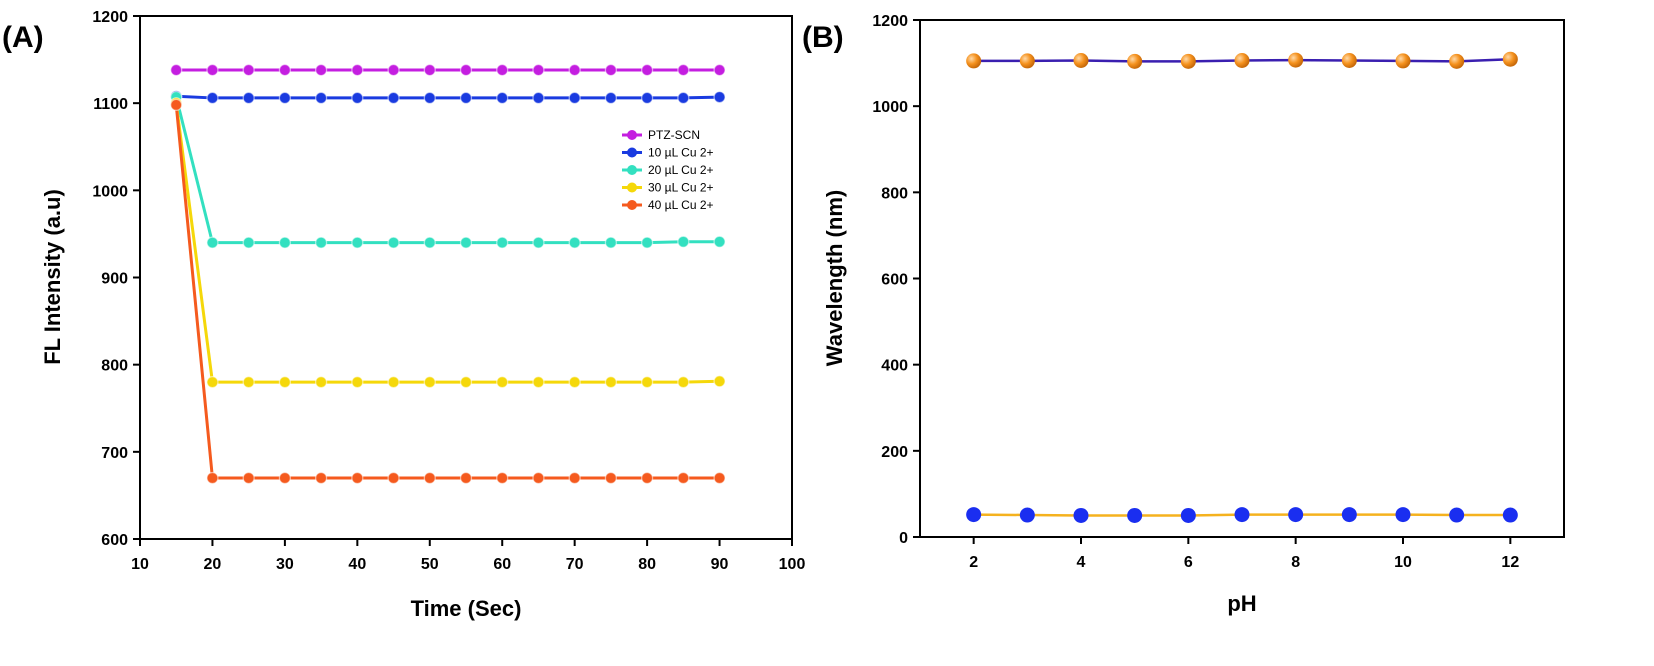  What do you see at coordinates (140, 564) in the screenshot?
I see `x-tick-label: 10` at bounding box center [140, 564].